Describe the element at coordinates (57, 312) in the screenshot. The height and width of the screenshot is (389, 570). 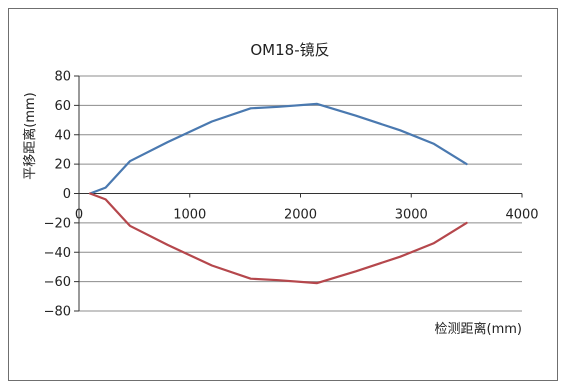
I see `y-tick-label-8: −80` at that location.